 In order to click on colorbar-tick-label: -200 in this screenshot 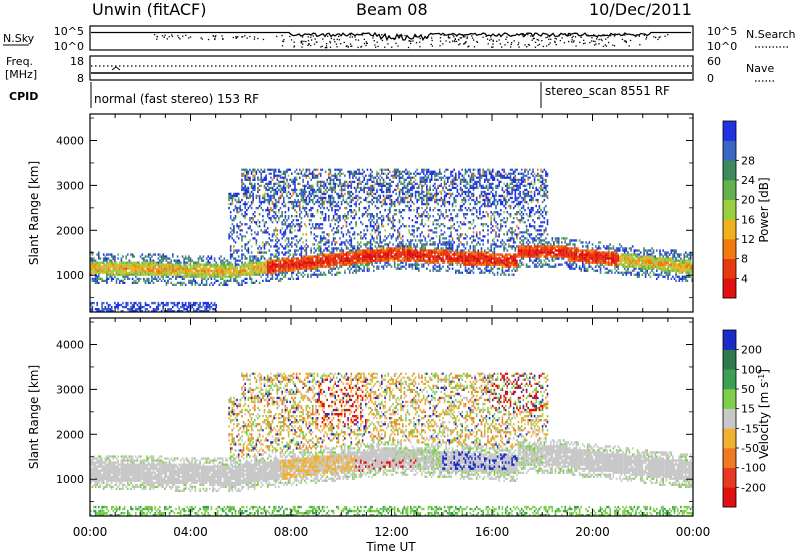, I will do `click(753, 487)`.